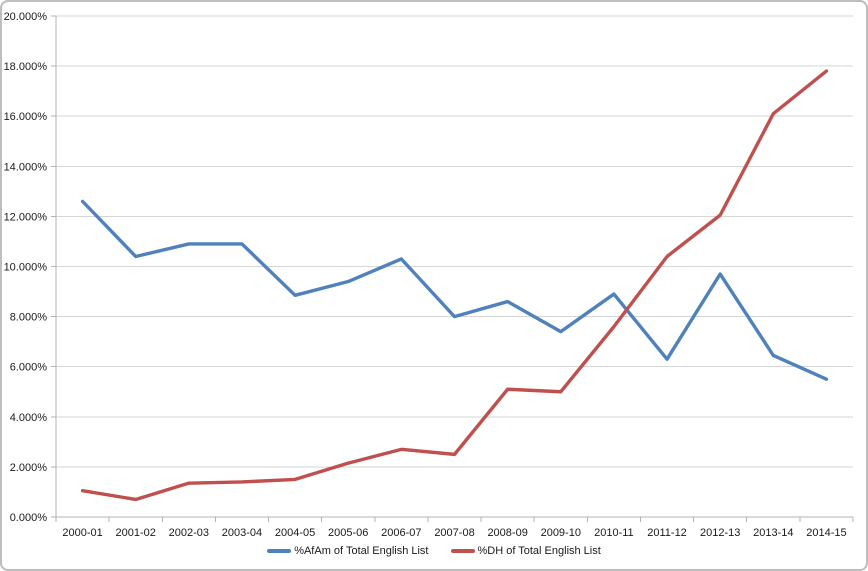 This screenshot has height=571, width=868. What do you see at coordinates (561, 533) in the screenshot?
I see `x-axis-category-label: 2009-10` at bounding box center [561, 533].